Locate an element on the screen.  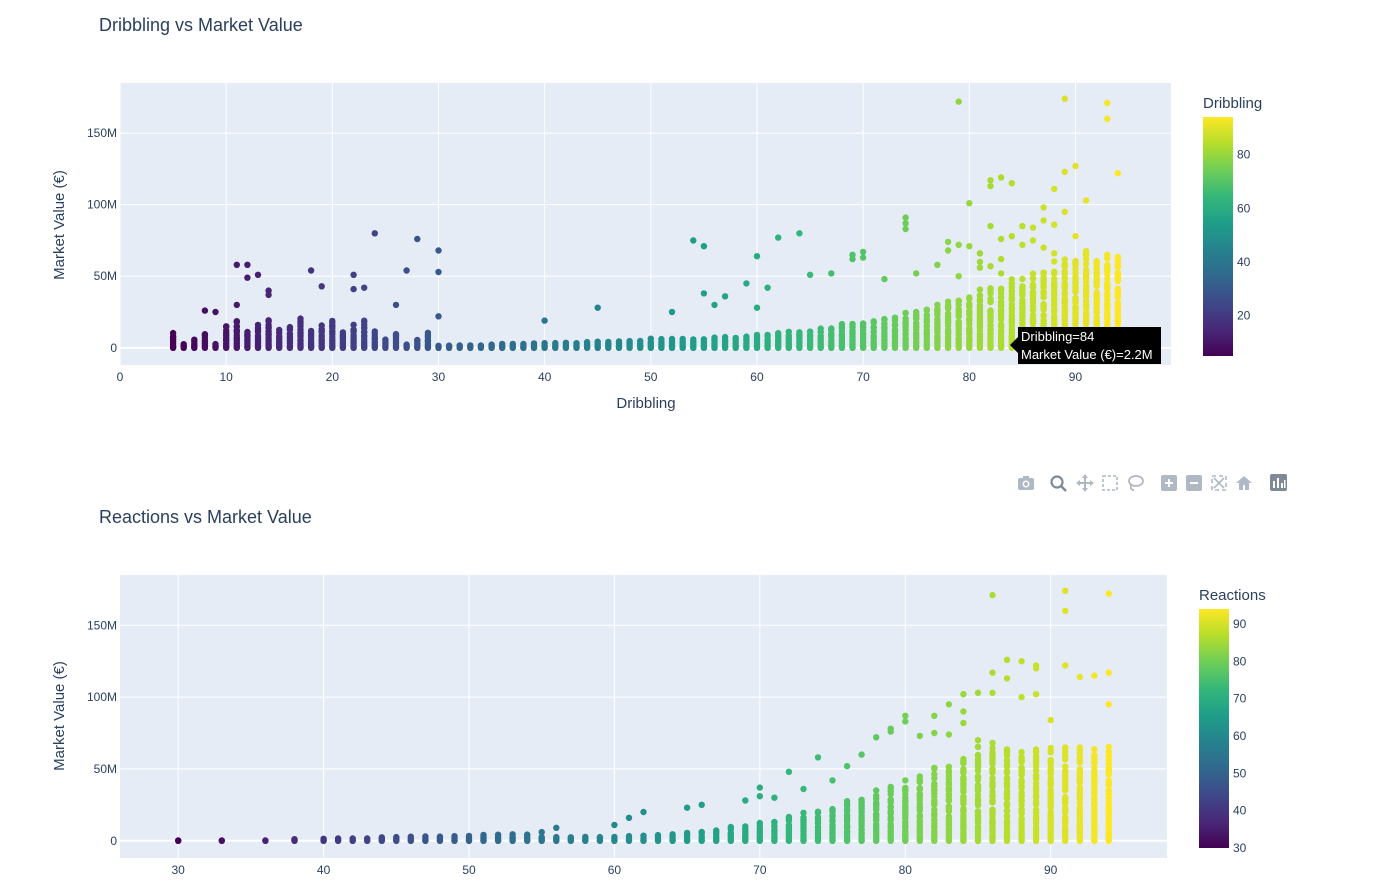
reset-icon is located at coordinates (1244, 483).